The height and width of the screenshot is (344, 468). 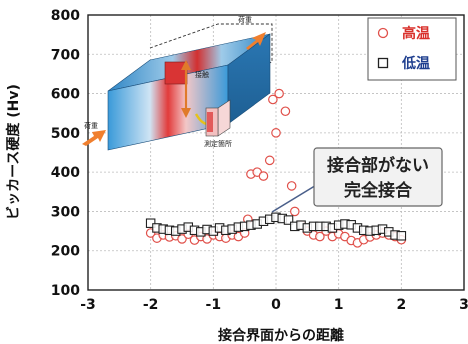 I want to click on x-axis-title: 接合界面からの距離, so click(x=281, y=335).